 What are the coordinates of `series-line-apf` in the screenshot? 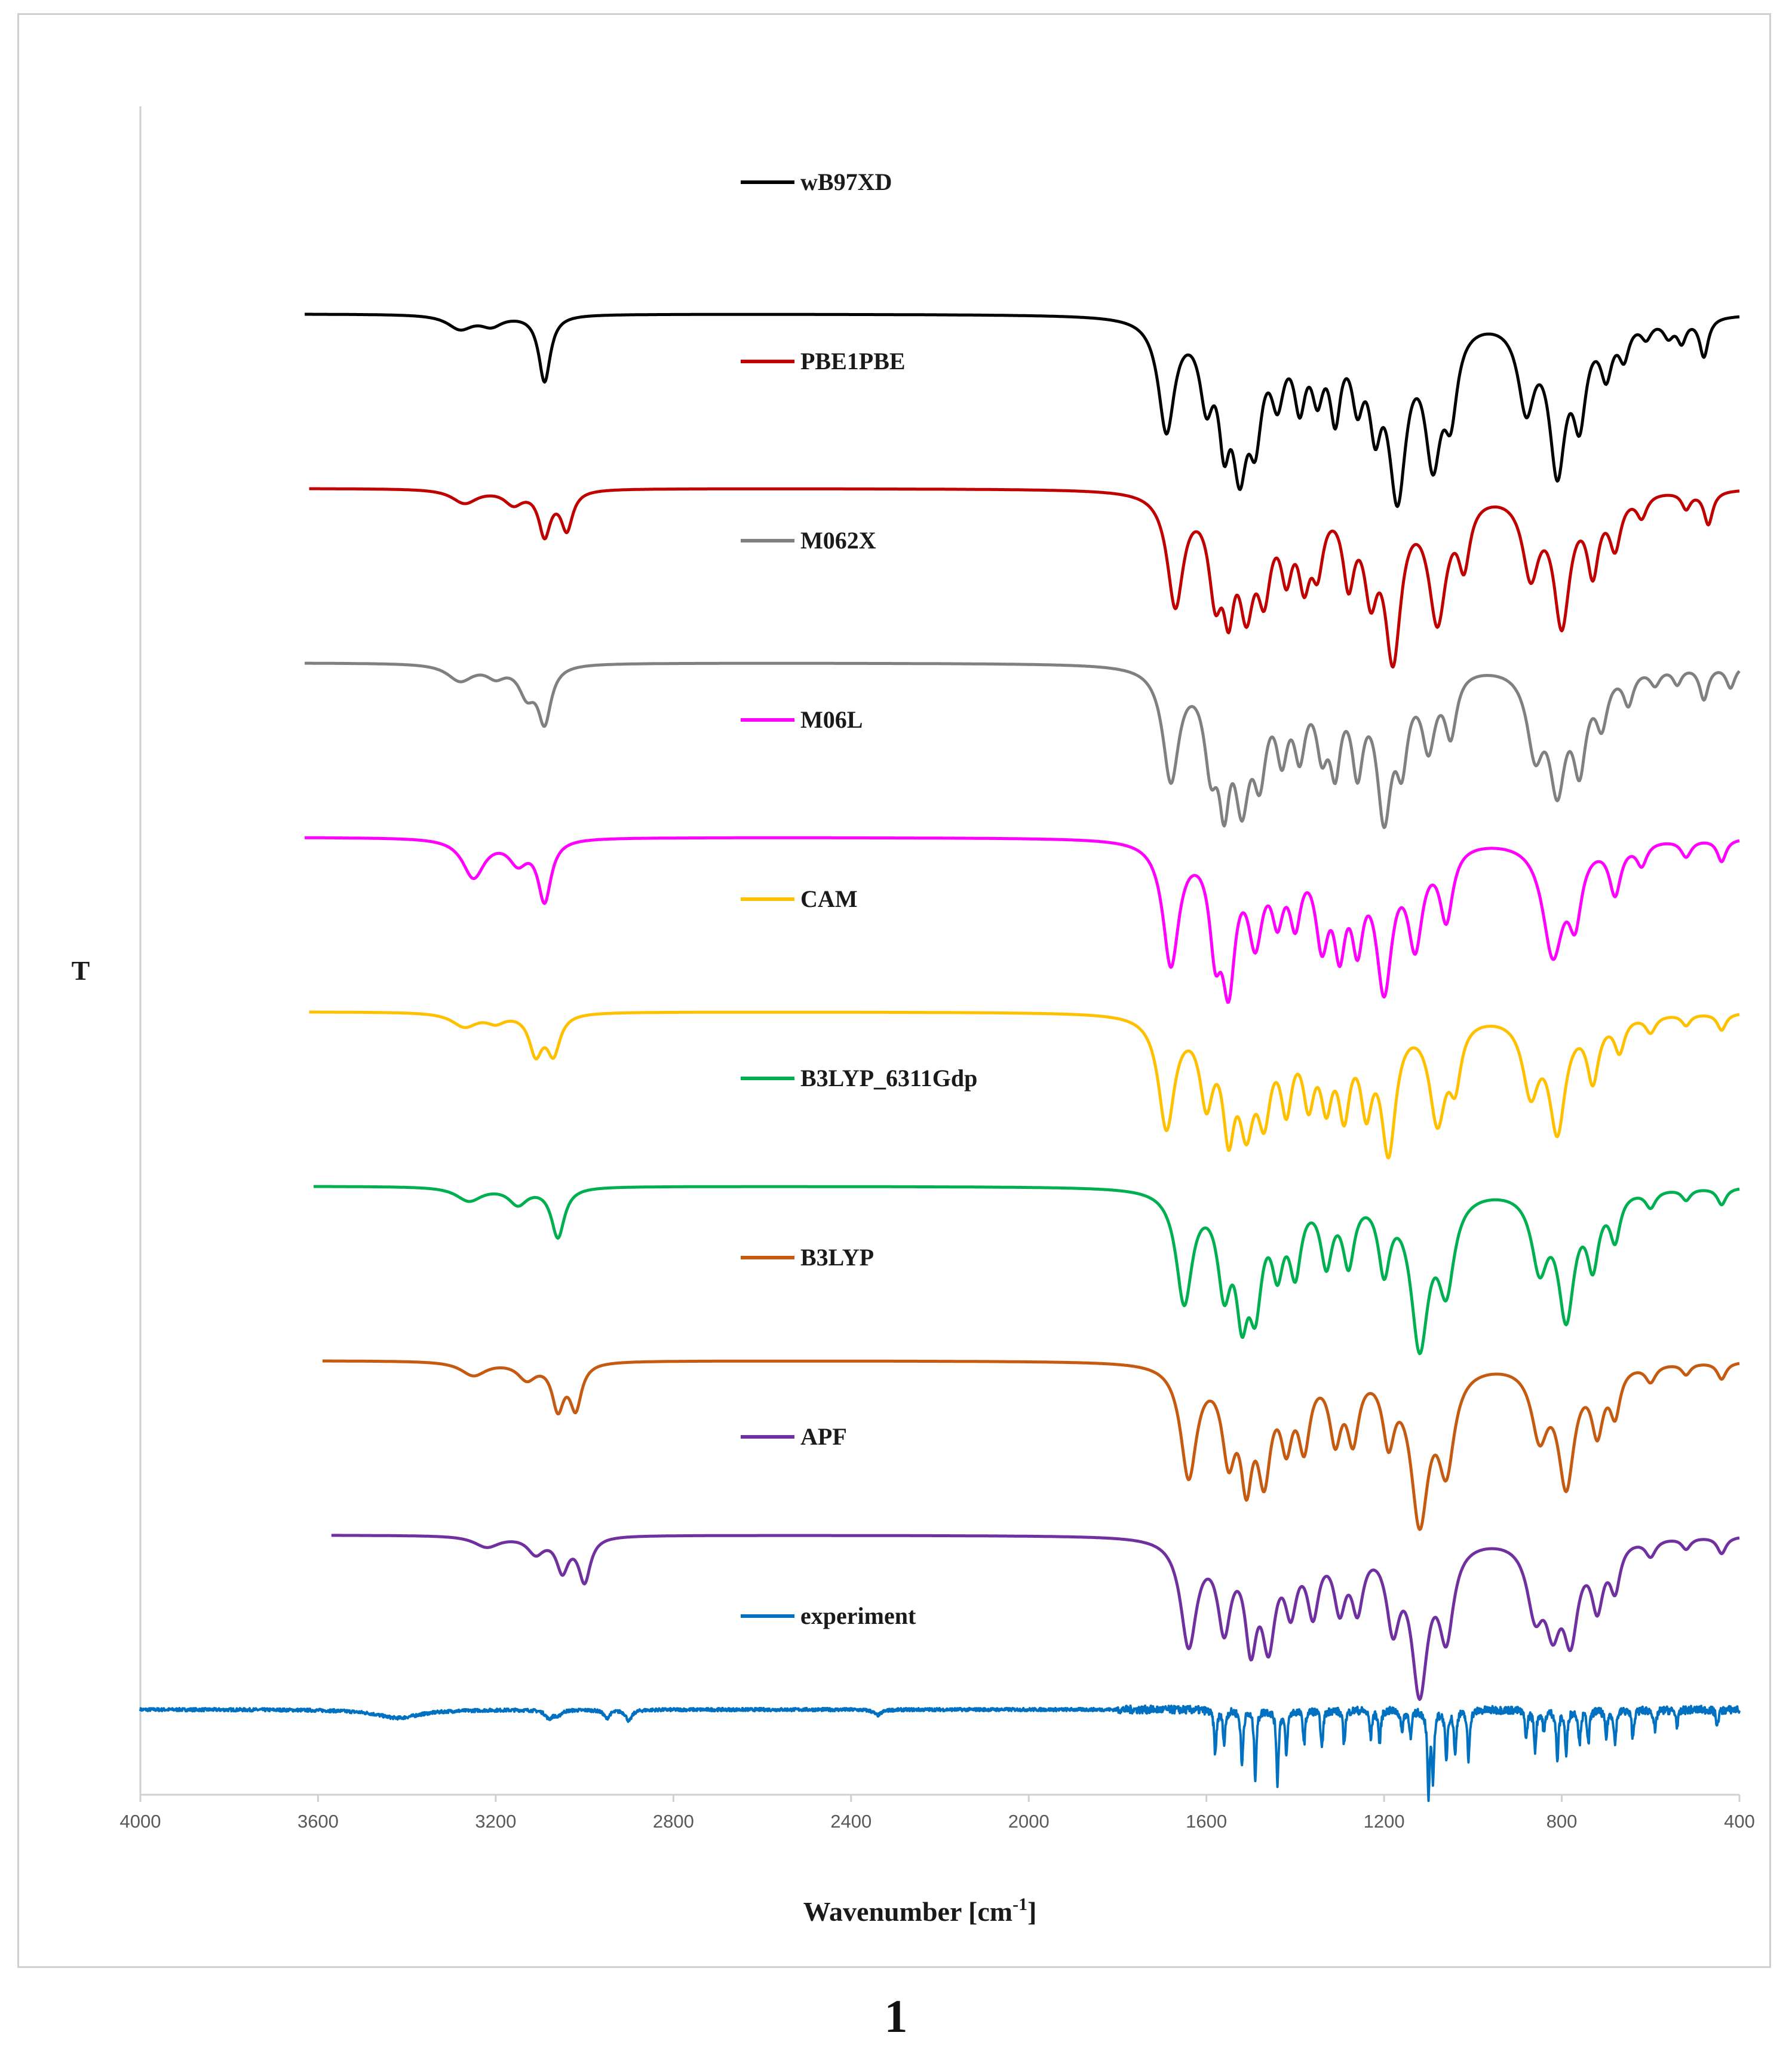 It's located at (1035, 1617).